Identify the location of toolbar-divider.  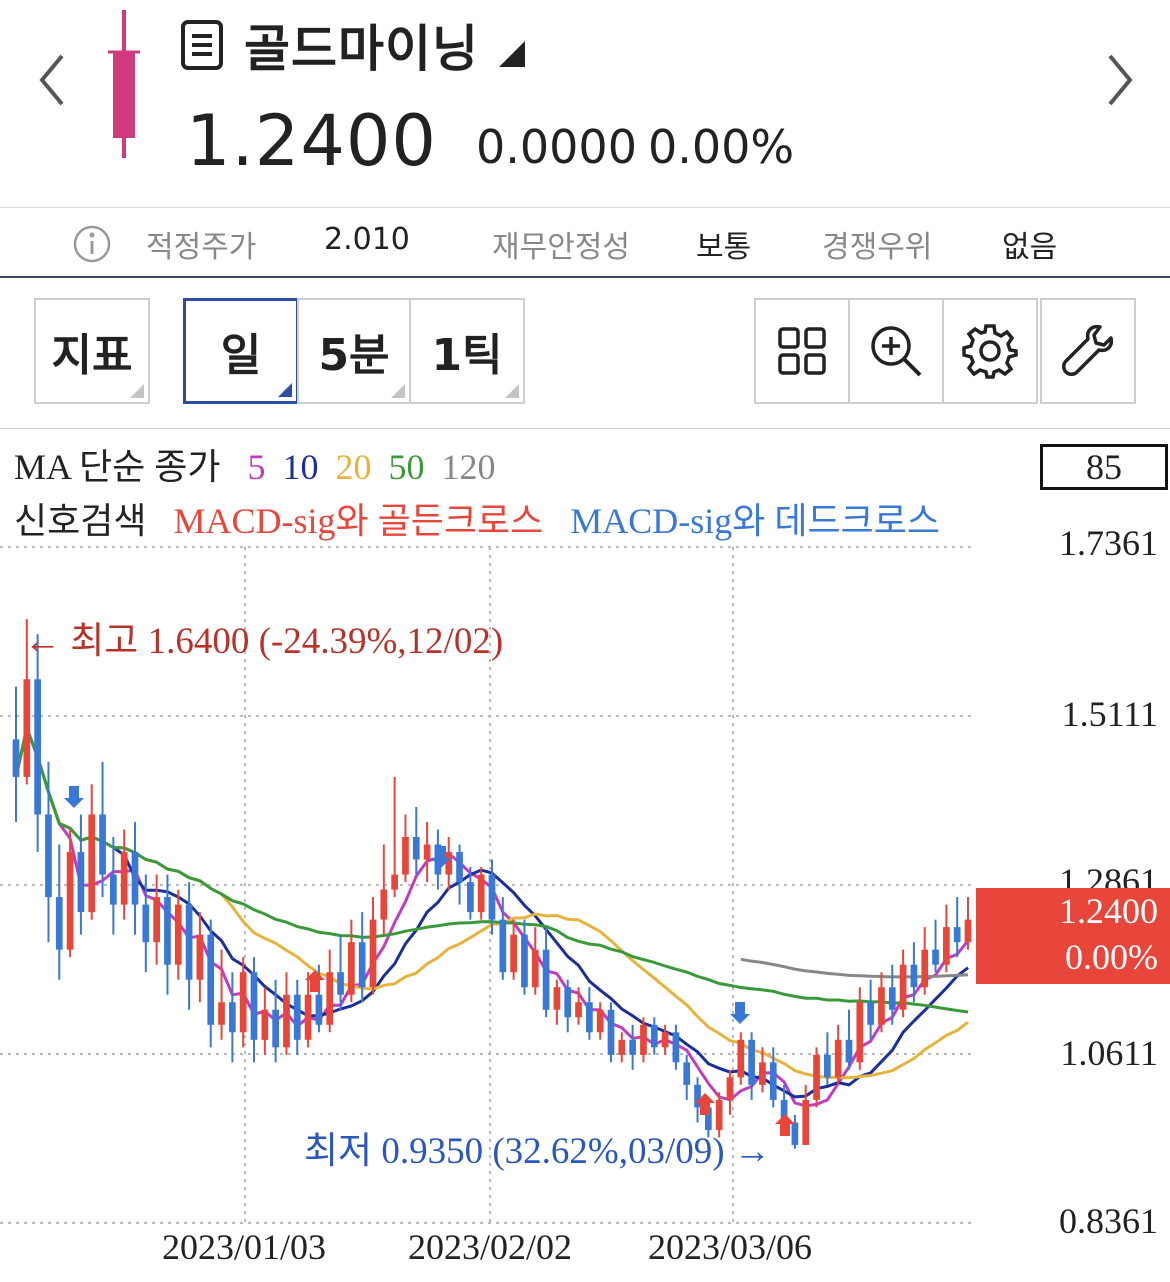
(585, 428).